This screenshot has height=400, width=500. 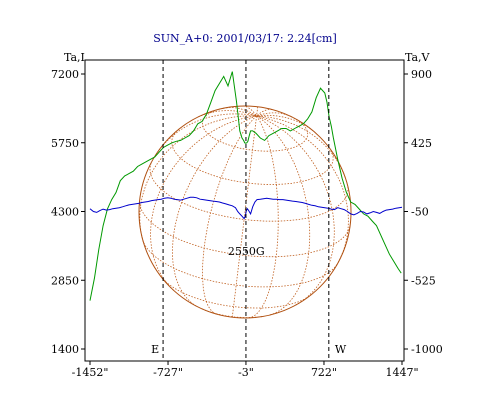 What do you see at coordinates (65, 212) in the screenshot?
I see `left-tick-label: 4300` at bounding box center [65, 212].